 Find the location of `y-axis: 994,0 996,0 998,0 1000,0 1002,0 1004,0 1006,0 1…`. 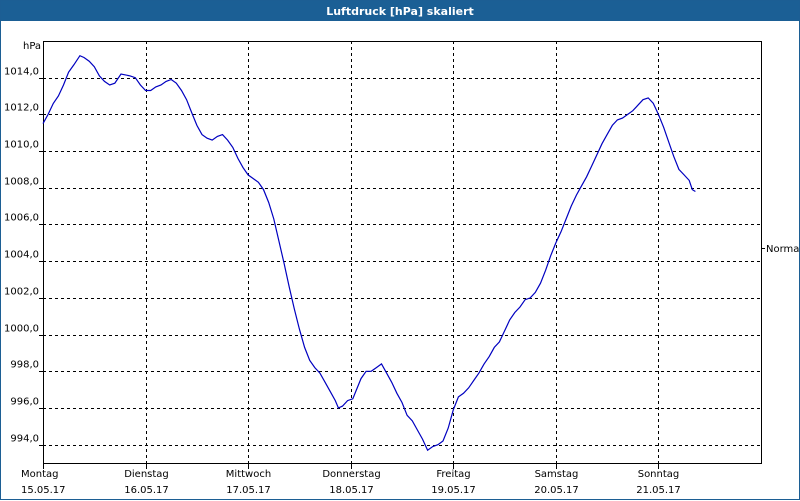

y-axis: 994,0 996,0 998,0 1000,0 1002,0 1004,0 1006,0 1… is located at coordinates (23, 243).